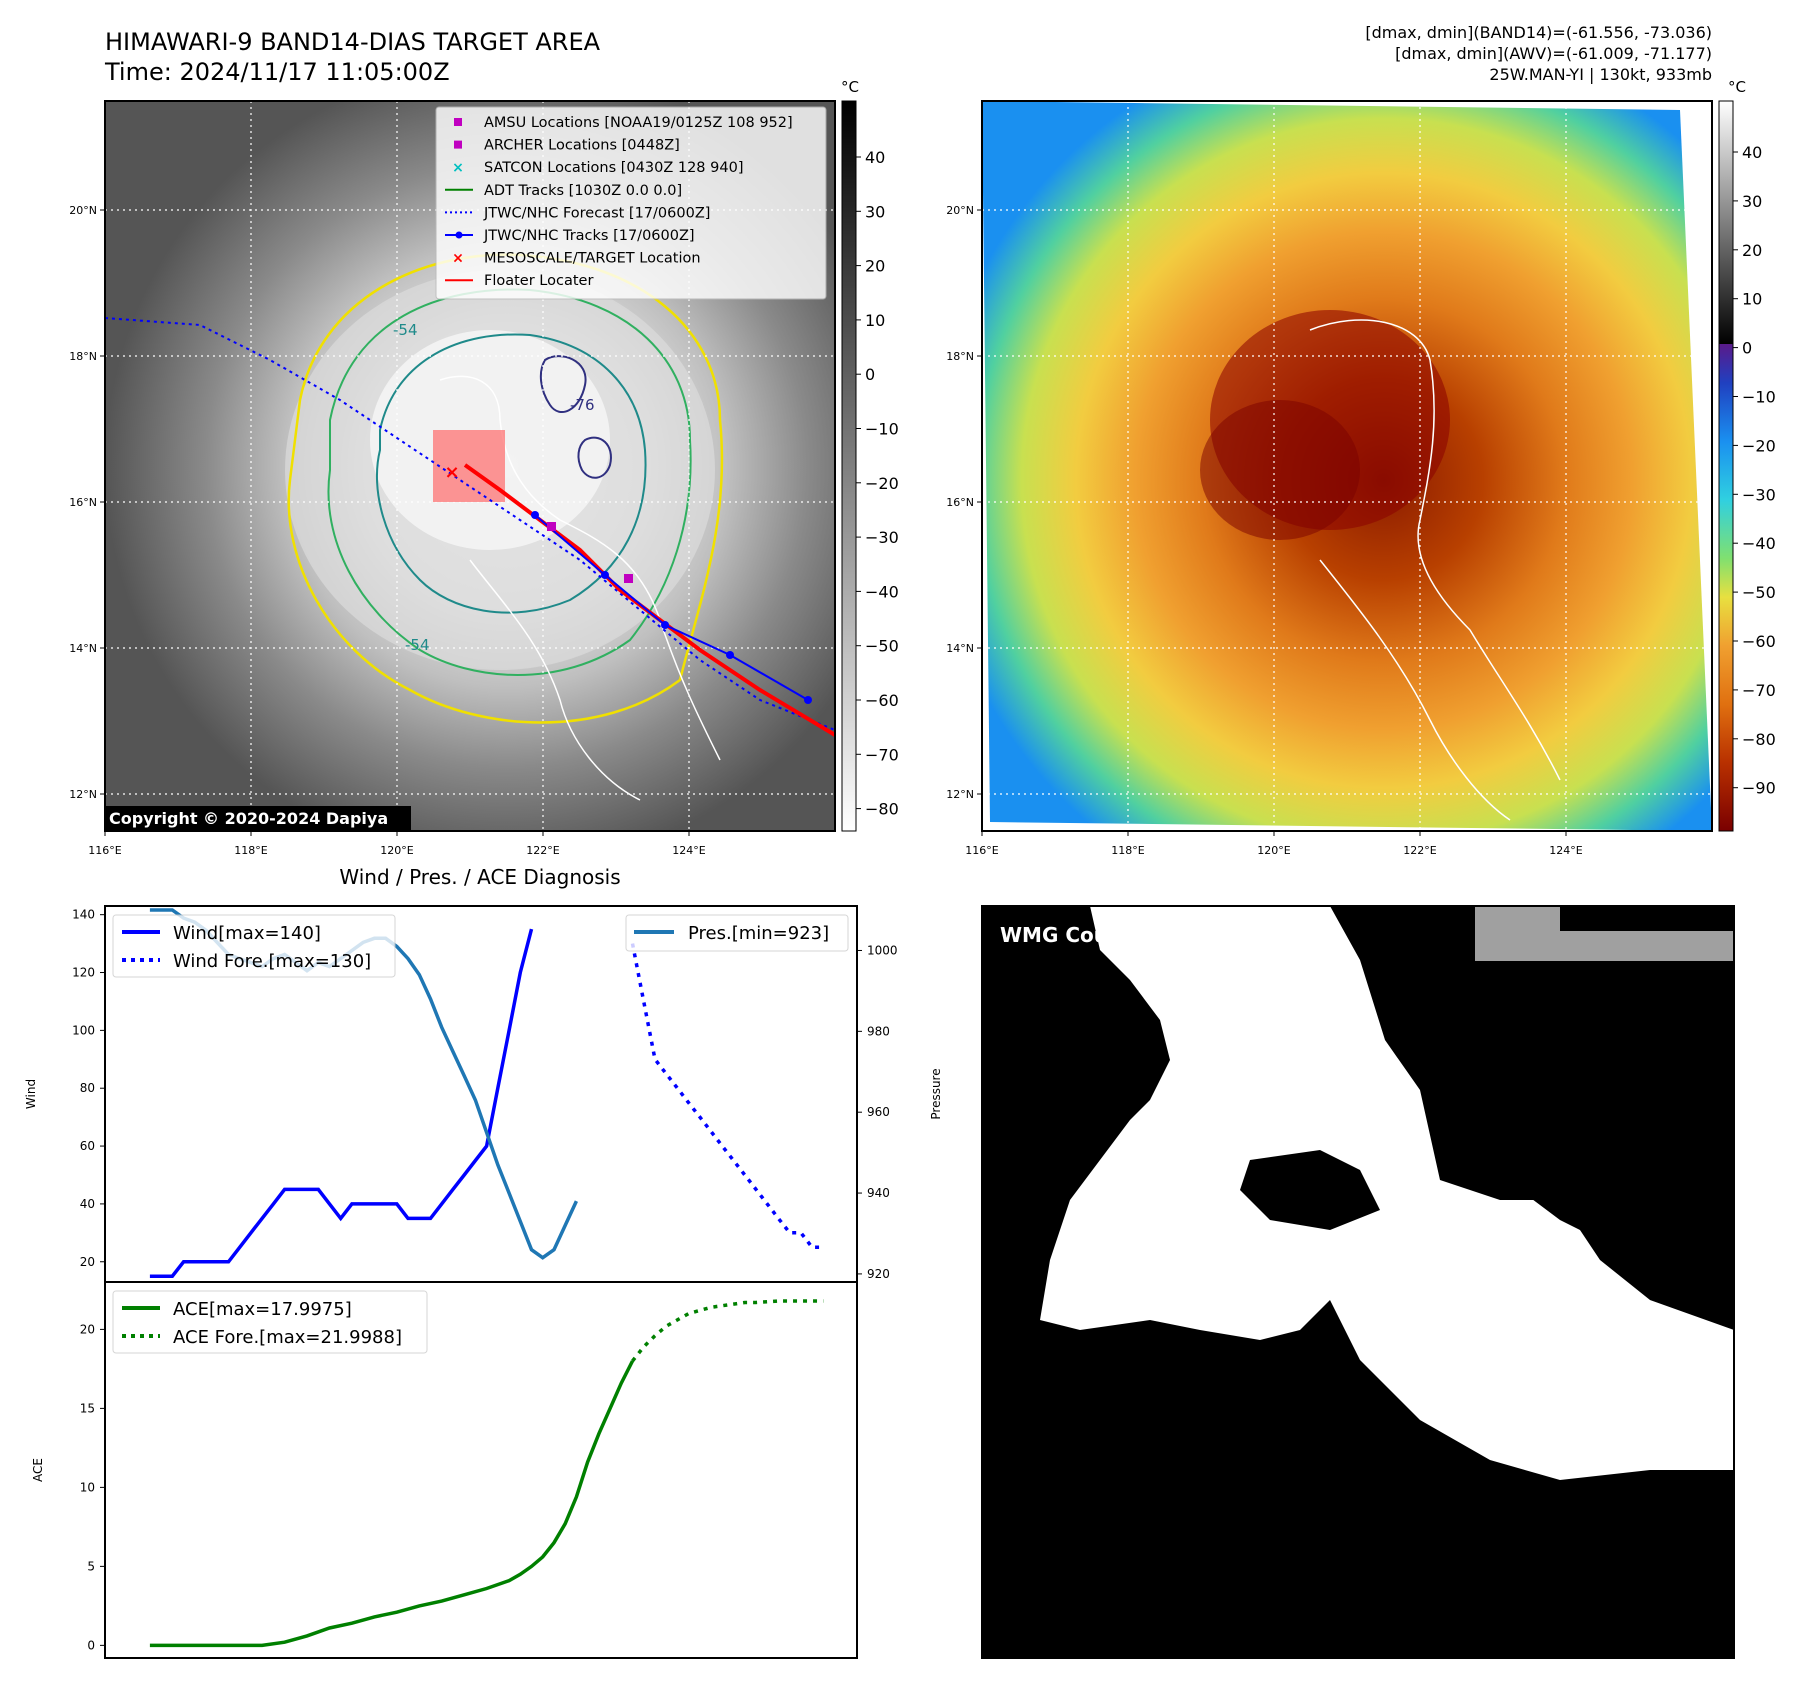  I want to click on y-tick-label: 15, so click(87, 1408).